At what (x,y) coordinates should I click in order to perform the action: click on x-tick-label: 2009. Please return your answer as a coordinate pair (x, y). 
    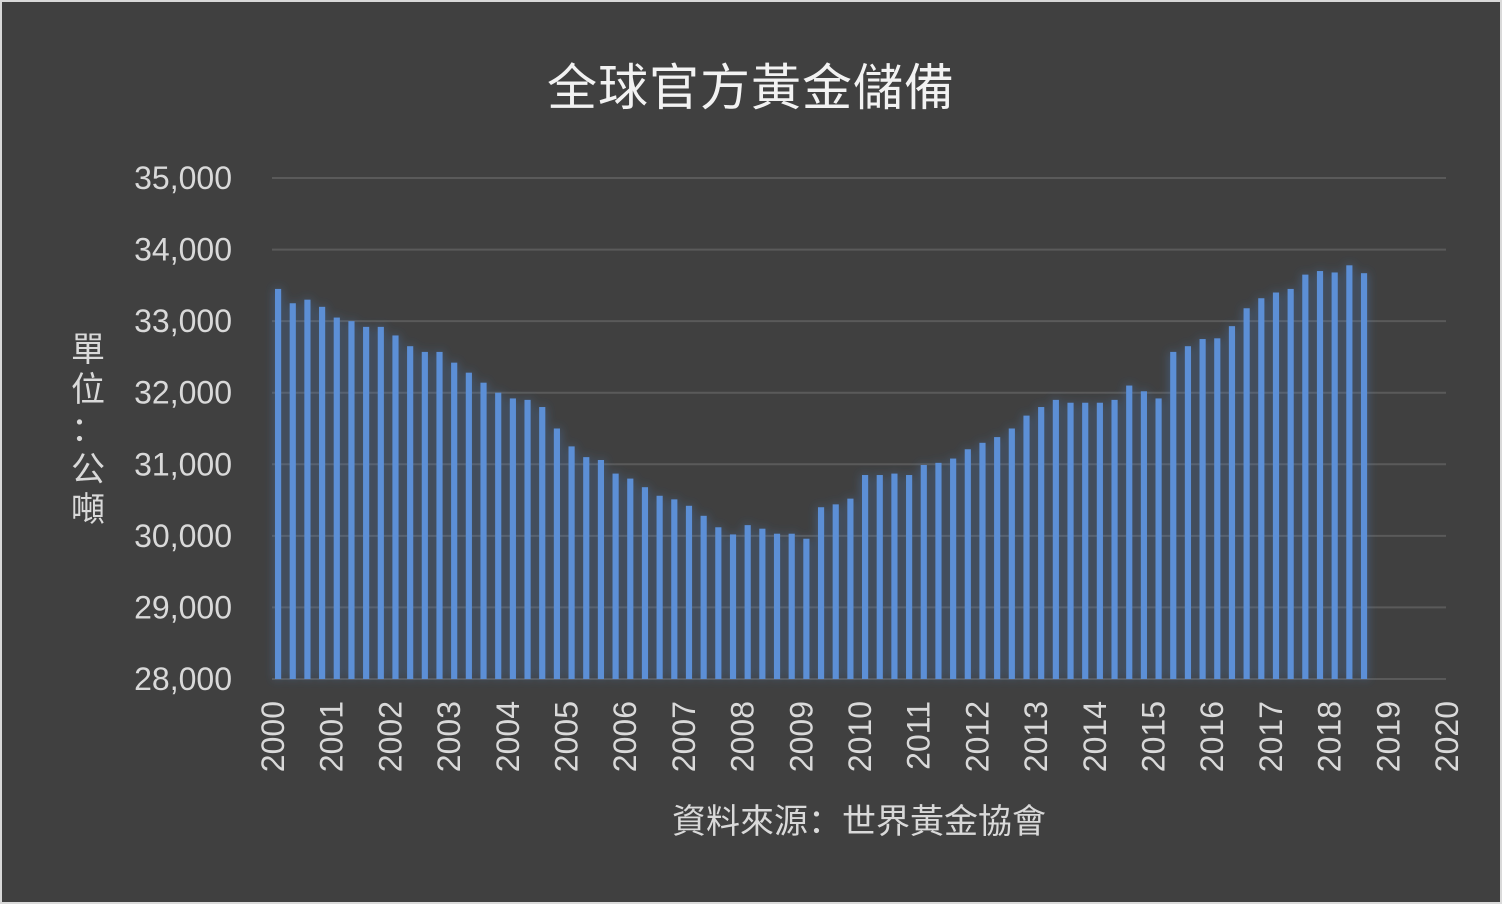
    Looking at the image, I should click on (801, 736).